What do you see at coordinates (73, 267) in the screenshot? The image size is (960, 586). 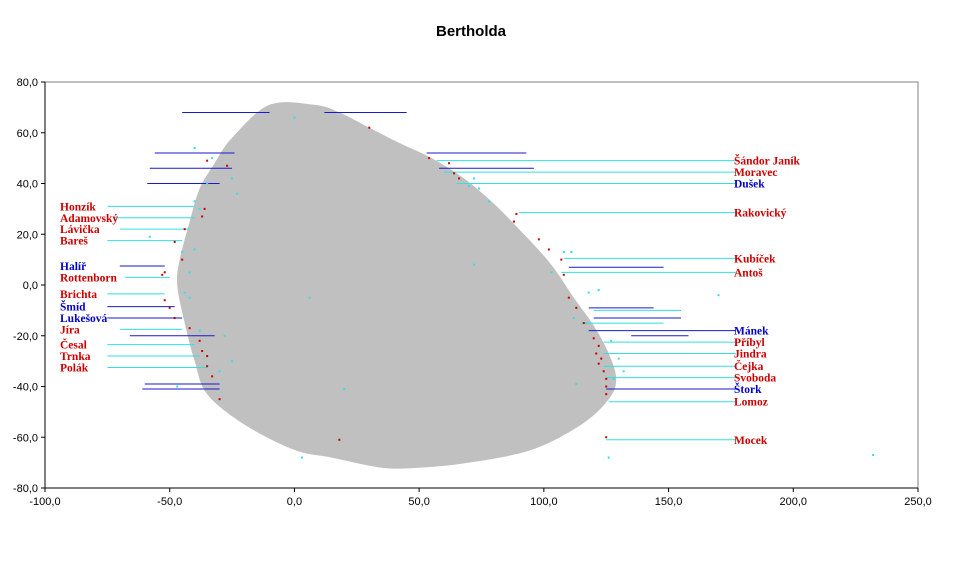 I see `label-left-4: Halíř` at bounding box center [73, 267].